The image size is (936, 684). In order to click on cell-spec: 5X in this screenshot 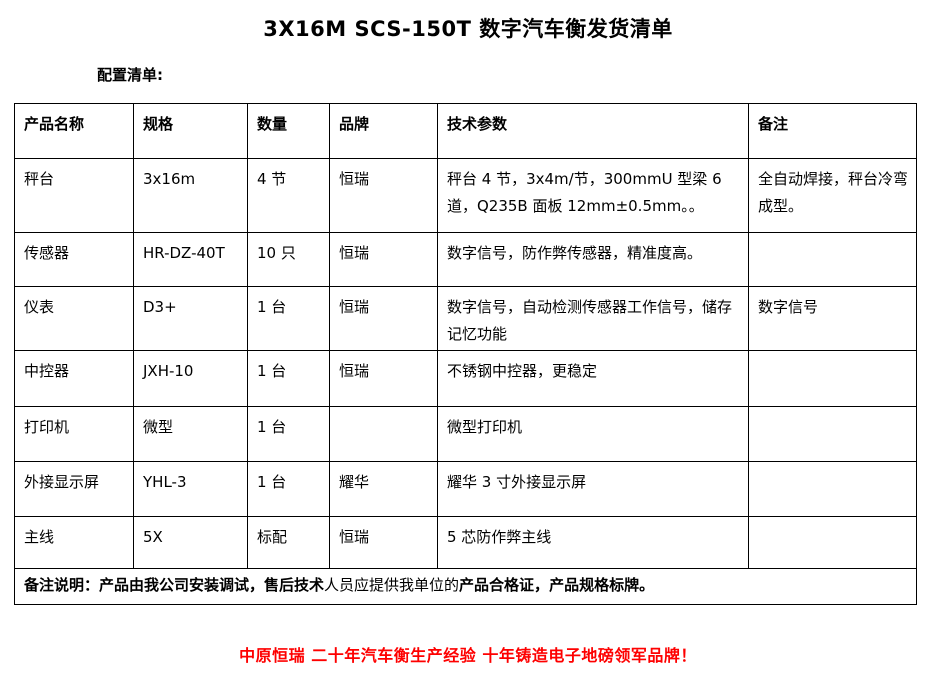, I will do `click(190, 542)`.